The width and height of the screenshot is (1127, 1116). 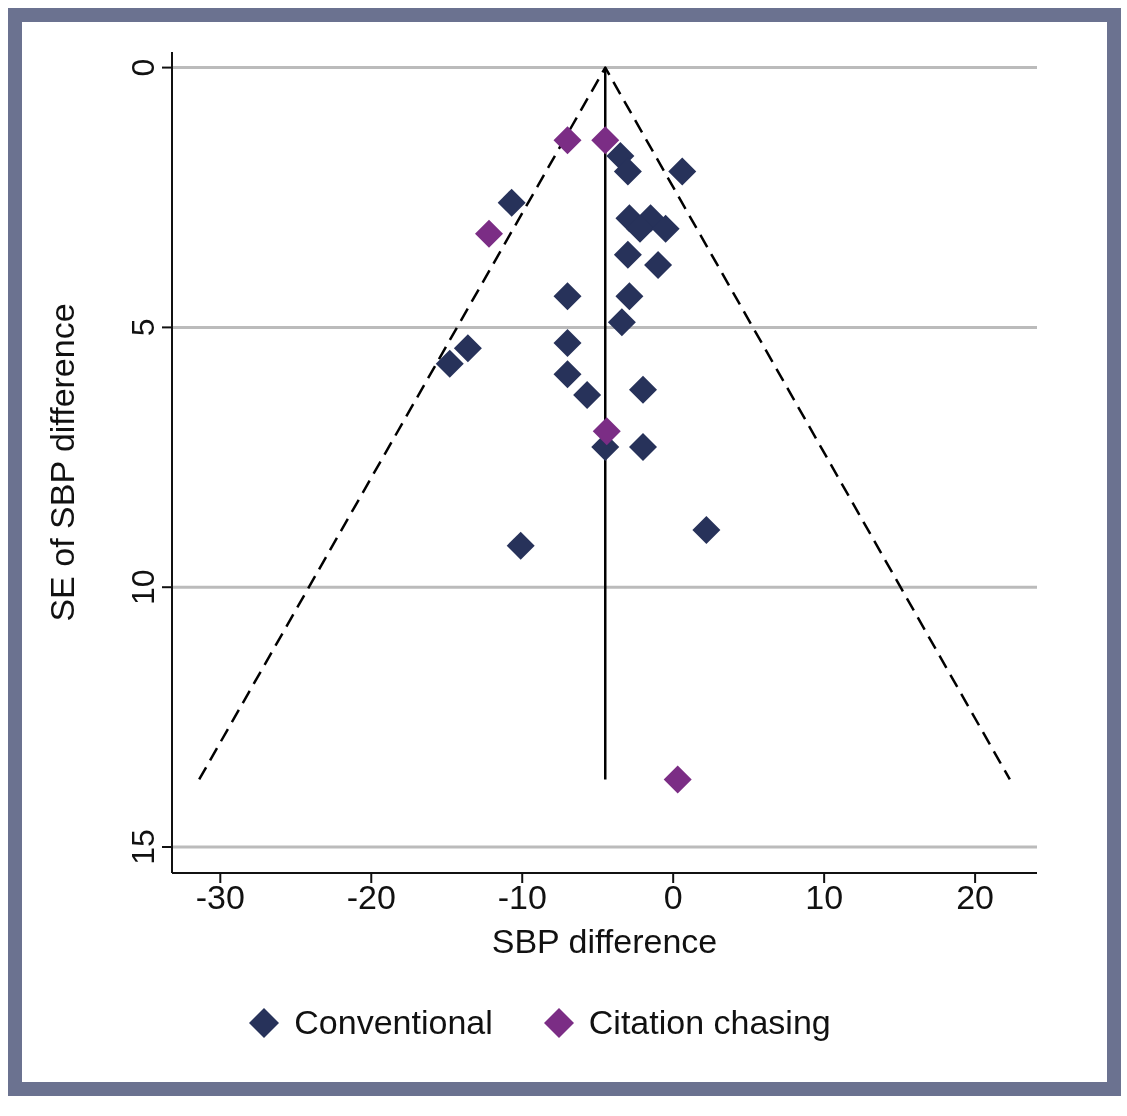 I want to click on y-axis-title: SE of SBP difference, so click(x=62, y=462).